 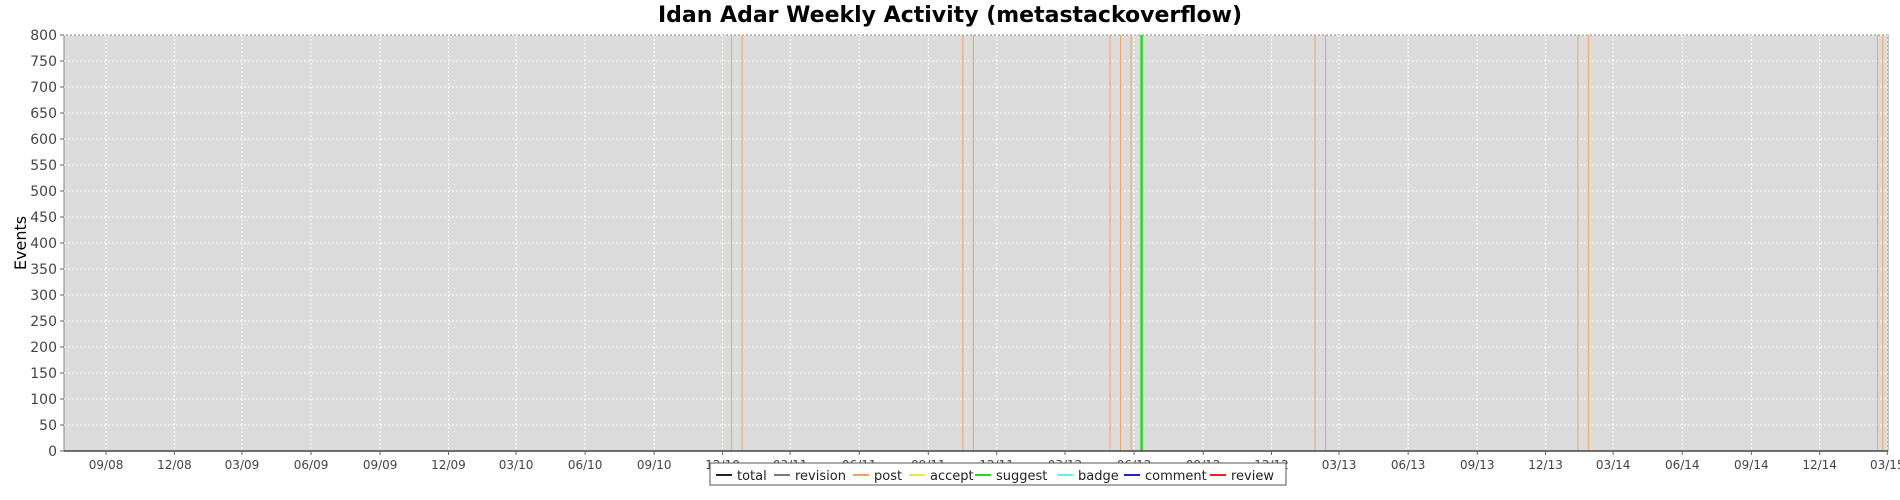 What do you see at coordinates (43, 140) in the screenshot?
I see `y-tick-label: 600` at bounding box center [43, 140].